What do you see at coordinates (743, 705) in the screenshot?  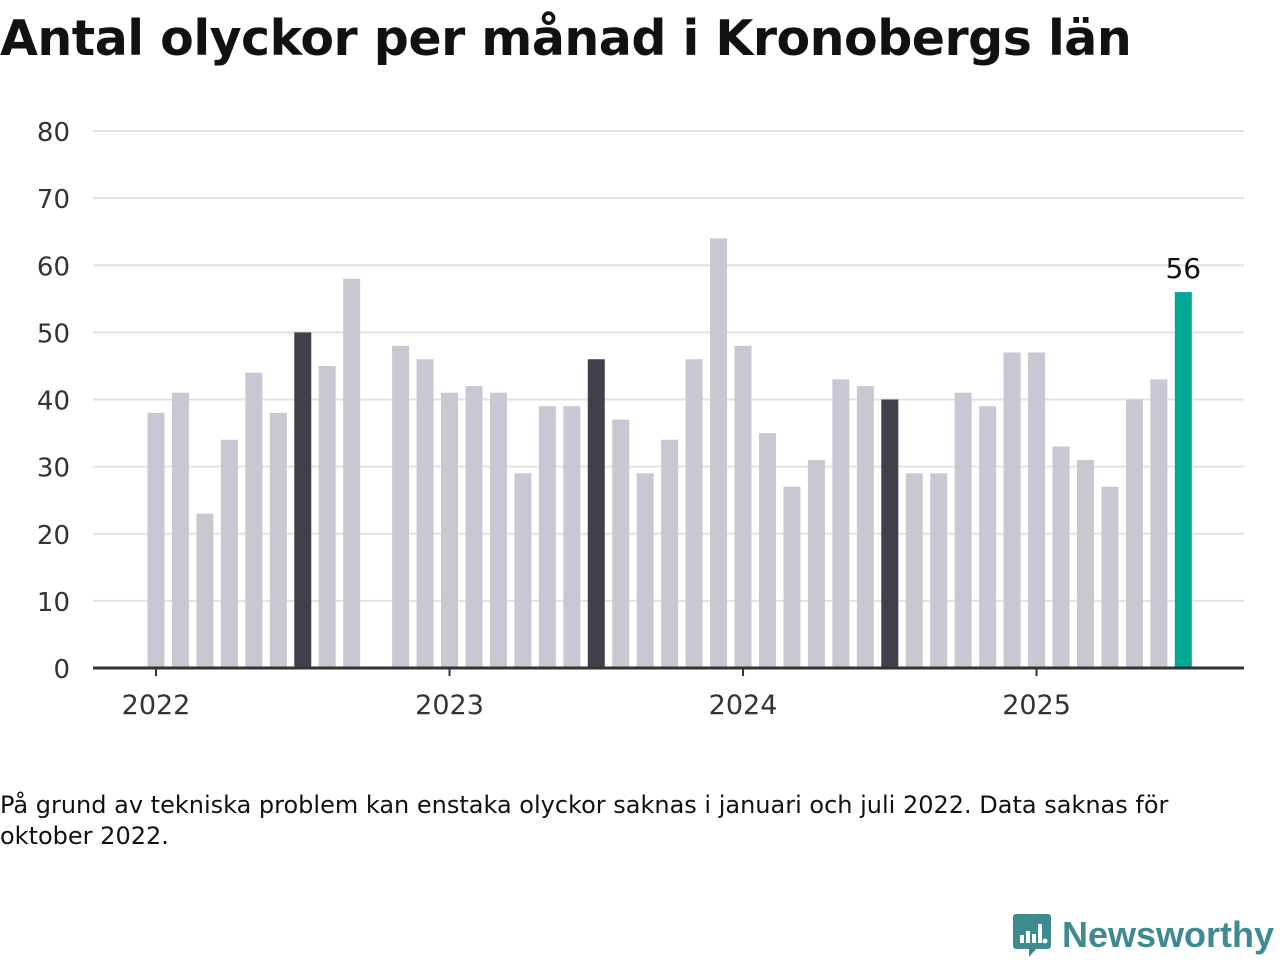 I see `x-tick-label: 2024` at bounding box center [743, 705].